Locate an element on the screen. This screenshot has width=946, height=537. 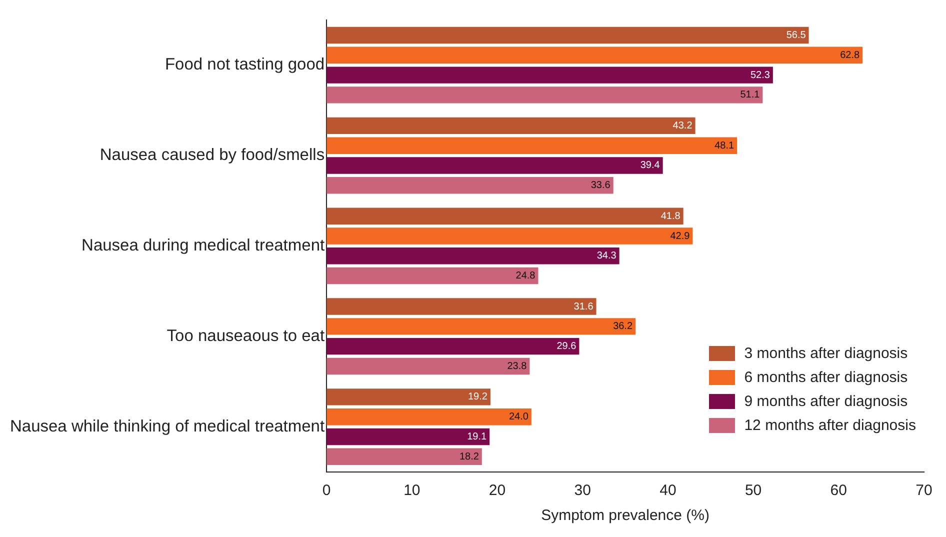
data-label: 43.2 is located at coordinates (682, 126).